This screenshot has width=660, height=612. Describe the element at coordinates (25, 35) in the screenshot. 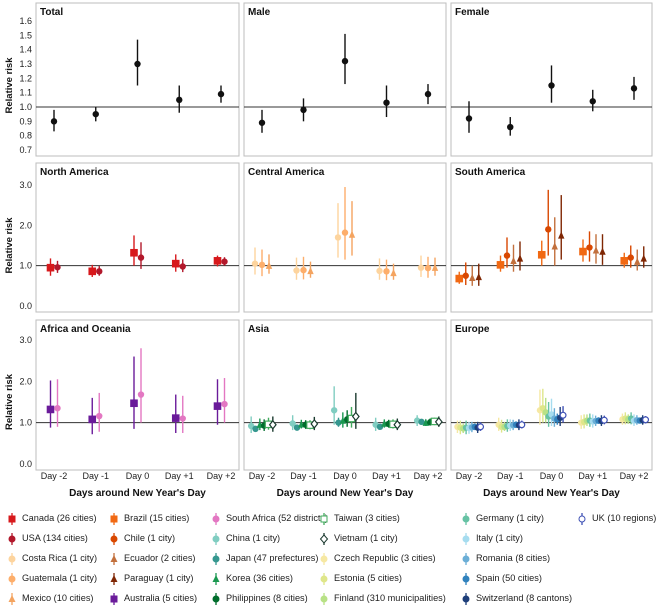

I see `y-tick-label: 1.5` at that location.